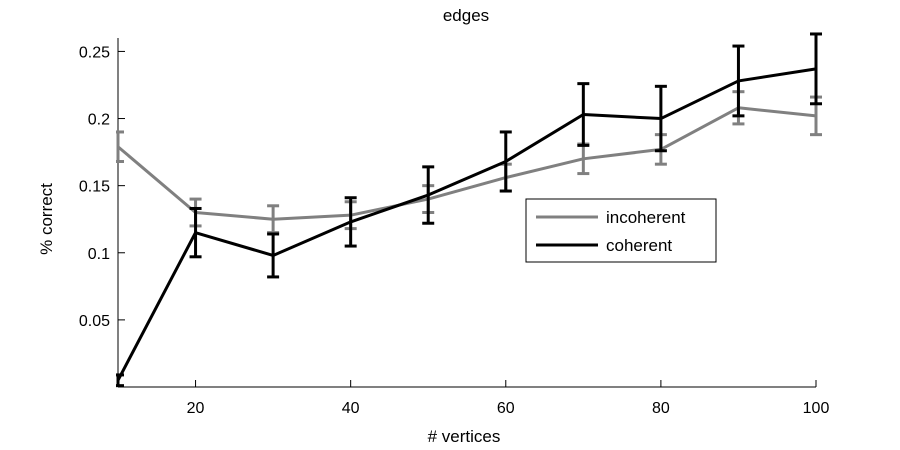  I want to click on x-tick-label: 20, so click(196, 408).